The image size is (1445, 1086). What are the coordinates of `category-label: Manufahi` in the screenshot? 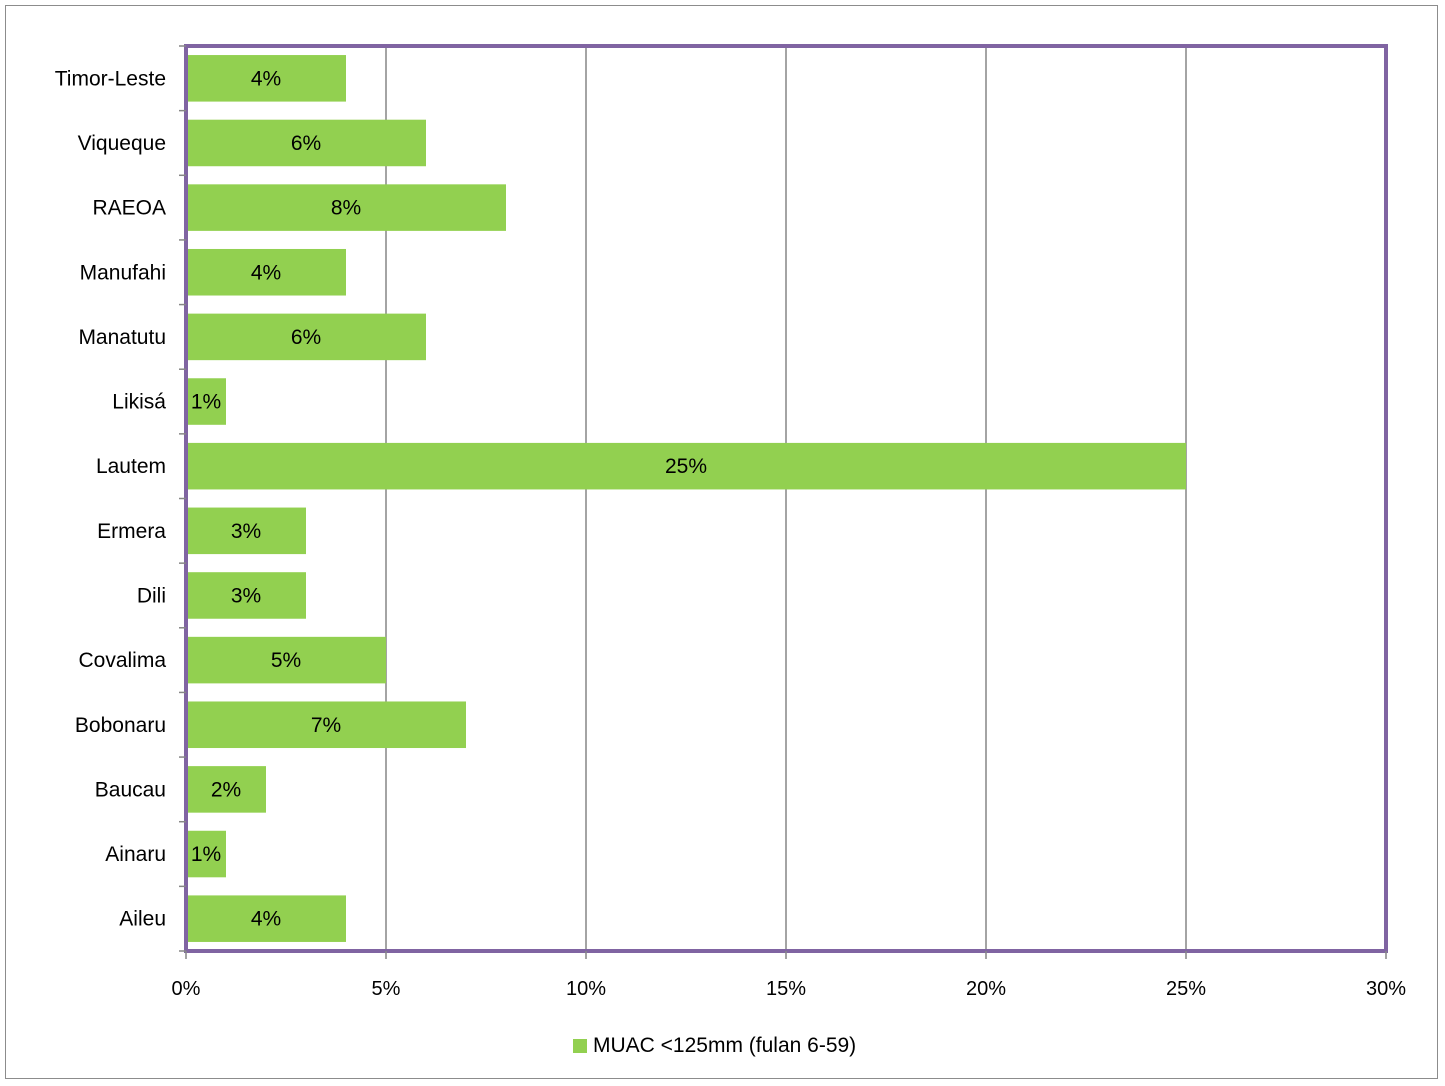 It's located at (123, 272).